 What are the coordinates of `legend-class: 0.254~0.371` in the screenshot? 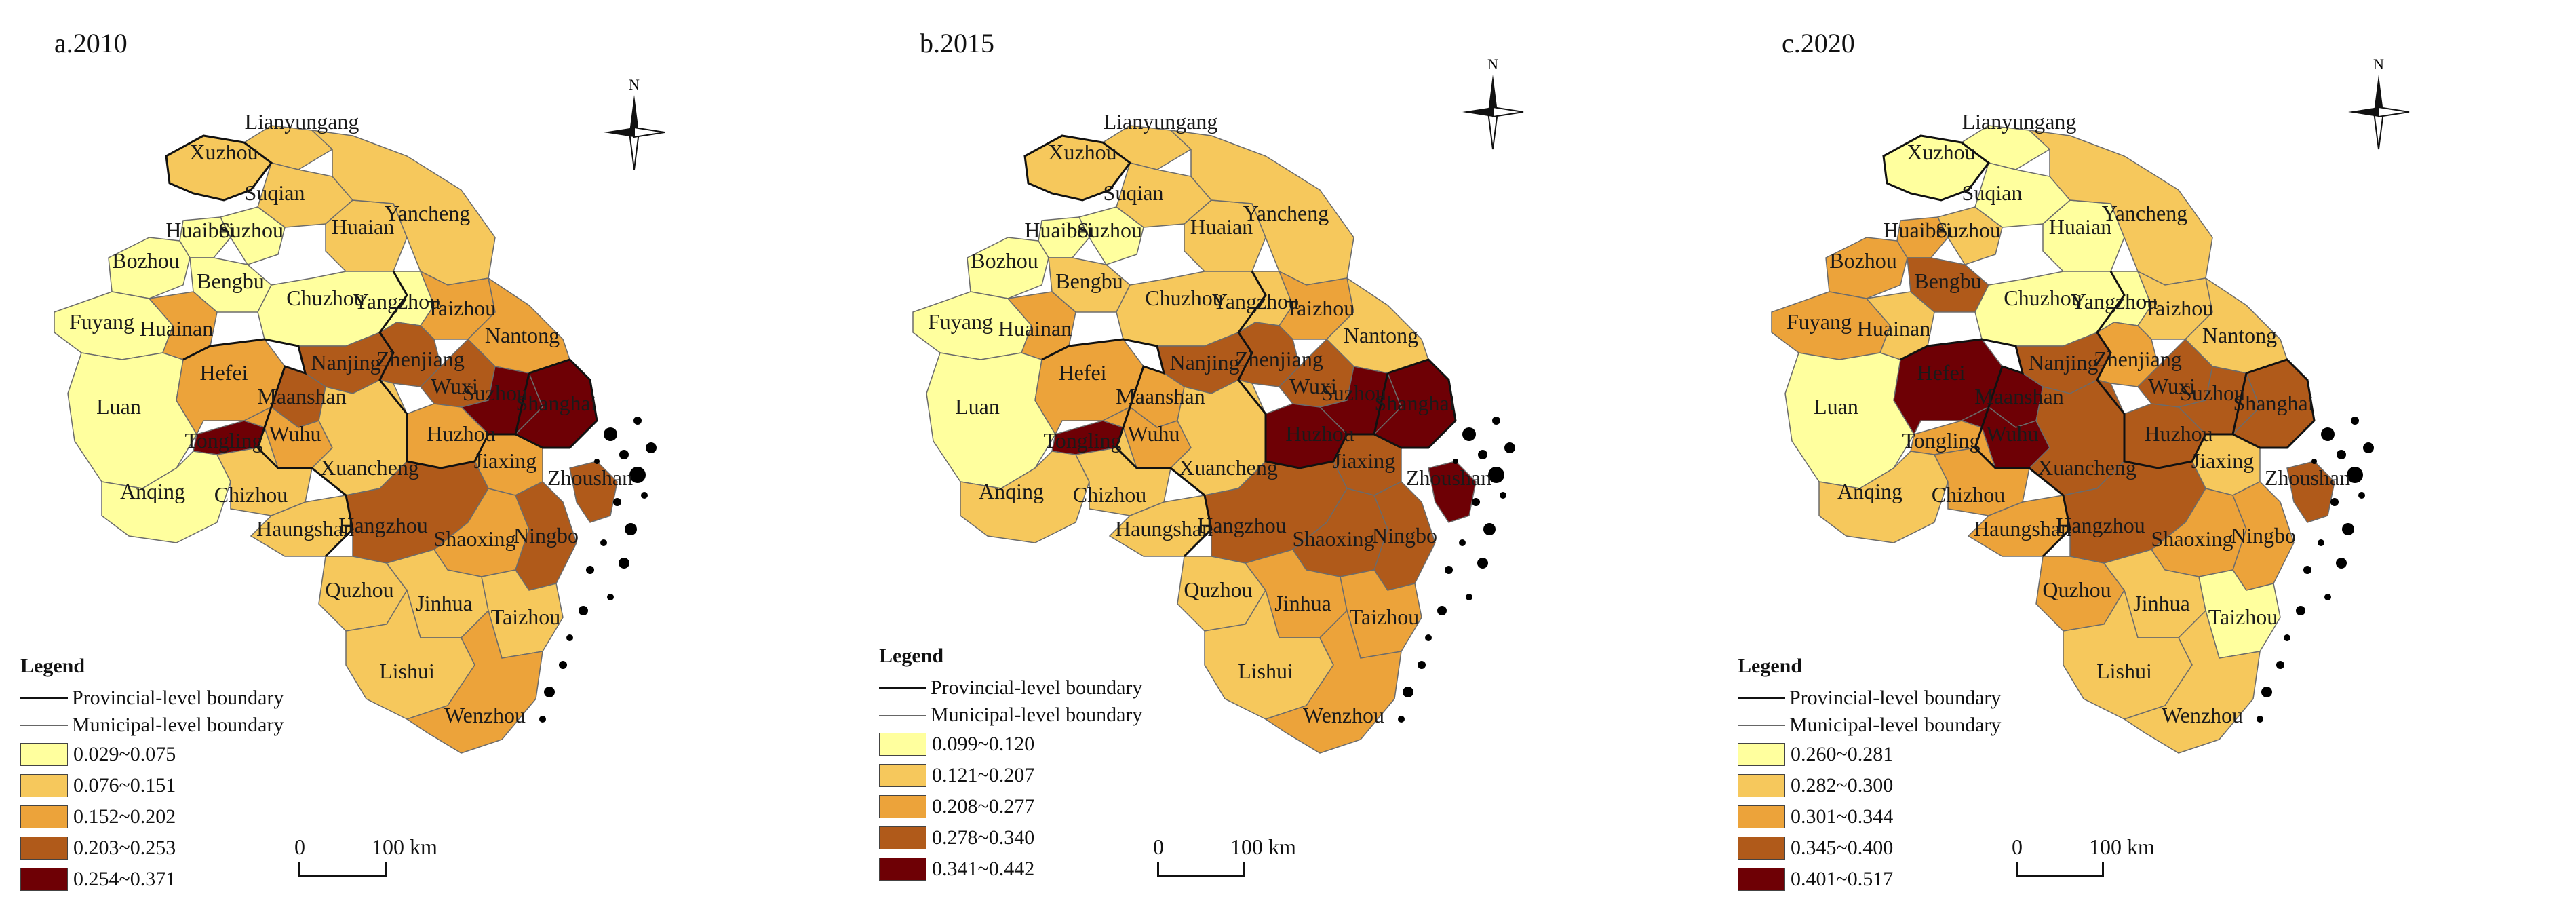 It's located at (152, 879).